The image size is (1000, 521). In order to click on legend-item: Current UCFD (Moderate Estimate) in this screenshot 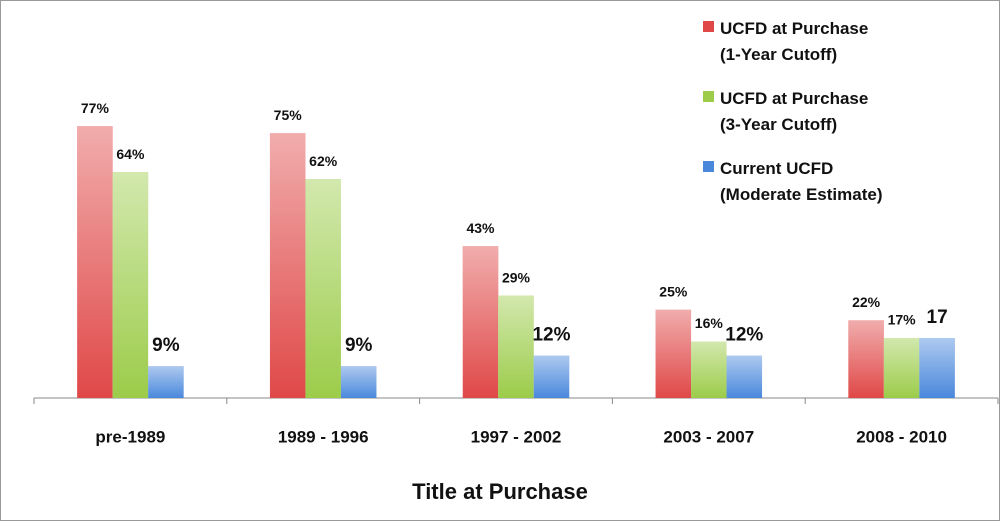, I will do `click(792, 182)`.